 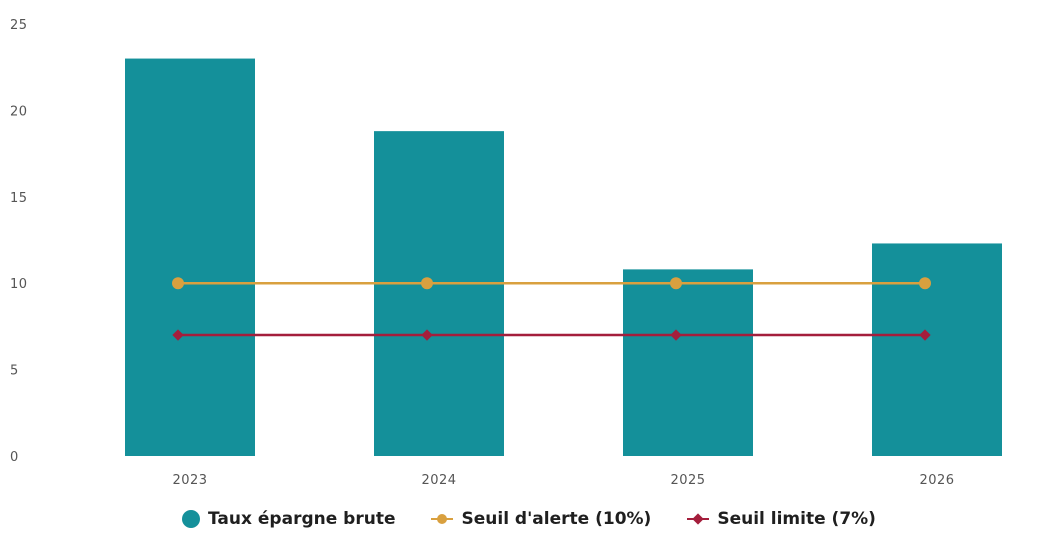 What do you see at coordinates (925, 283) in the screenshot?
I see `point-seuil-alerte-2026` at bounding box center [925, 283].